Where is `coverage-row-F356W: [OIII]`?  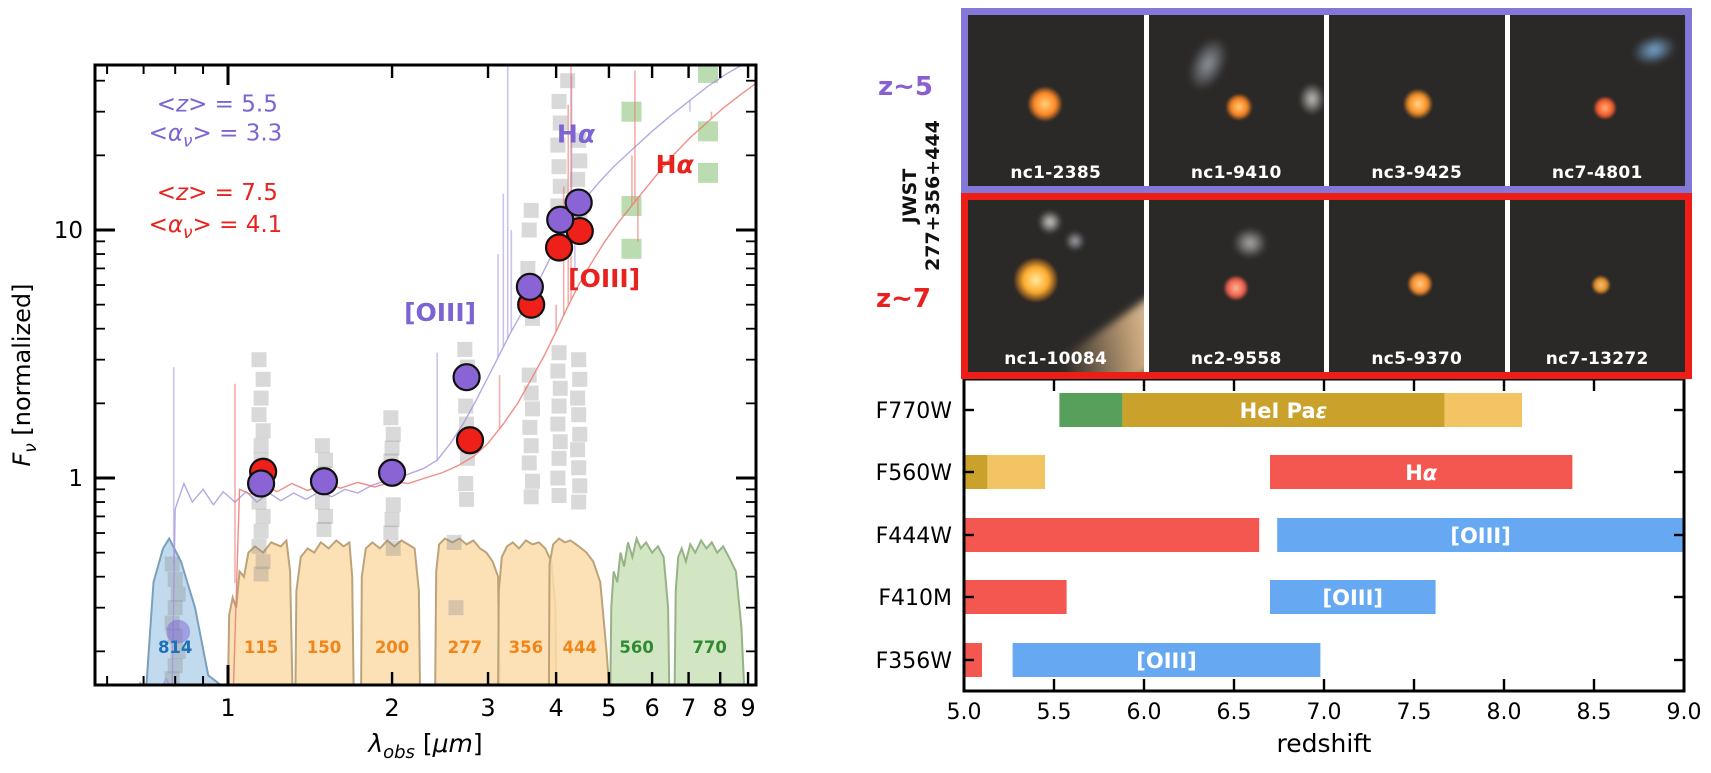
coverage-row-F356W: [OIII] is located at coordinates (1142, 660).